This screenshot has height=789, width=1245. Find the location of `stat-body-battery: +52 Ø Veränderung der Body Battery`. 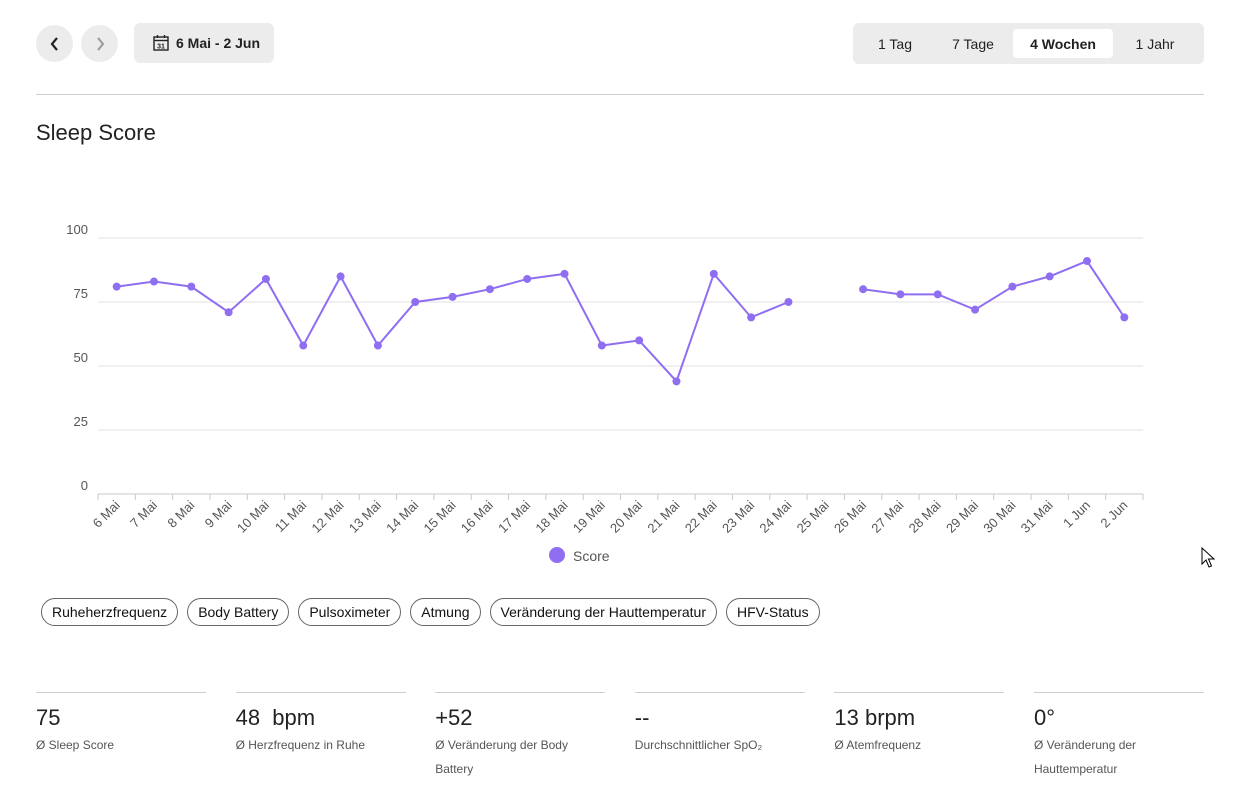

stat-body-battery: +52 Ø Veränderung der Body Battery is located at coordinates (520, 736).